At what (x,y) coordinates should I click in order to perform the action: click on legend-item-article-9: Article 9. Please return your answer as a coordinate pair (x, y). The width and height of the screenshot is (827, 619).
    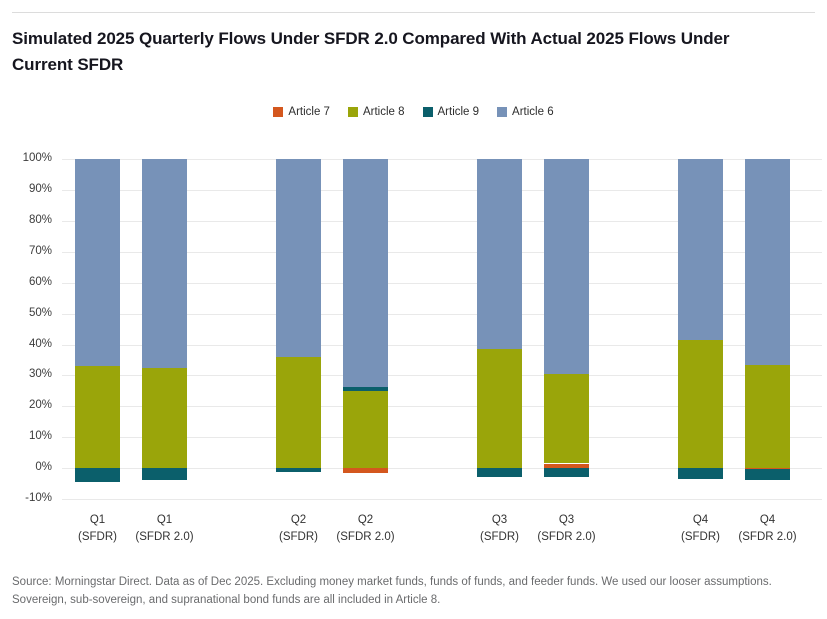
    Looking at the image, I should click on (451, 112).